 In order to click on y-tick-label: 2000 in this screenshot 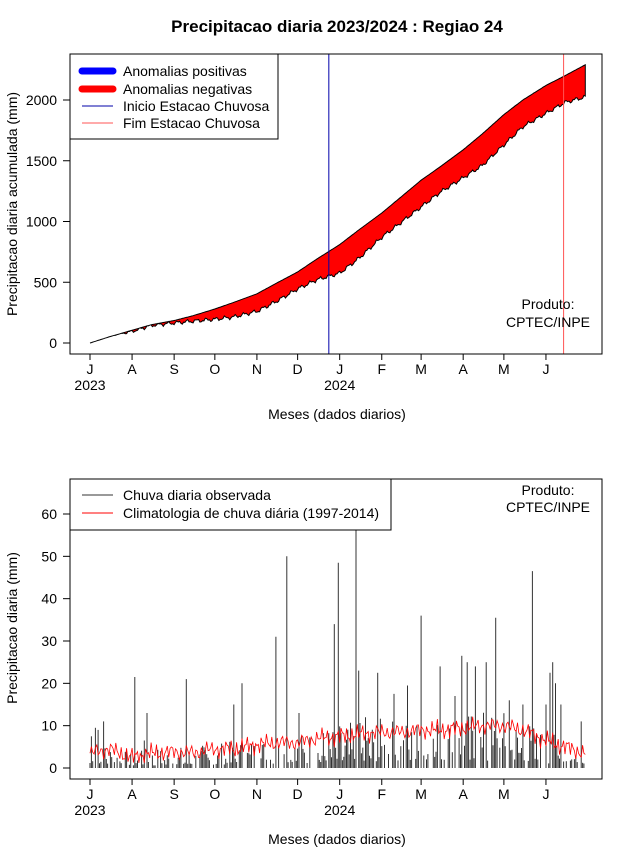, I will do `click(41, 100)`.